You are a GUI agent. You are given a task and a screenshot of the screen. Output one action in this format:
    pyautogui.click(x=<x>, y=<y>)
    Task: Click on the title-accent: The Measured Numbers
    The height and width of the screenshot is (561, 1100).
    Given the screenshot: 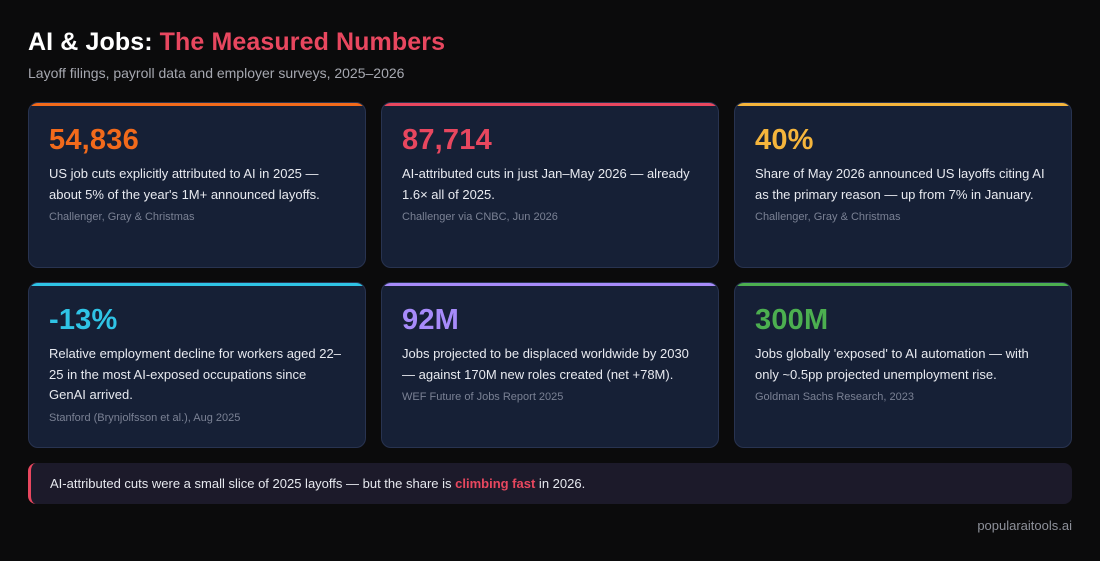 What is the action you would take?
    pyautogui.click(x=302, y=42)
    